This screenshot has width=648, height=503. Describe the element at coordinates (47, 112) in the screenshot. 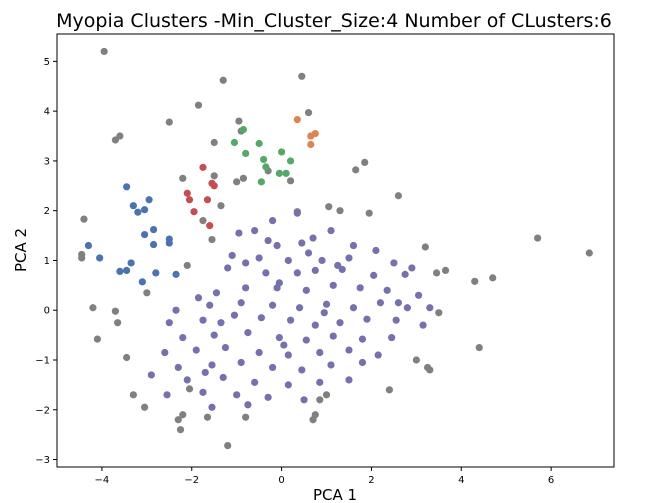

I see `y-tick-label: 4` at that location.